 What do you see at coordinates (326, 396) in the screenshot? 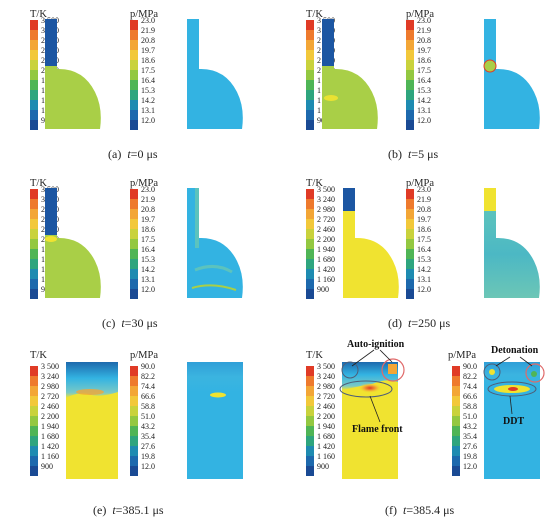
I see `colorbar-tick-label: 2 720` at bounding box center [326, 396].